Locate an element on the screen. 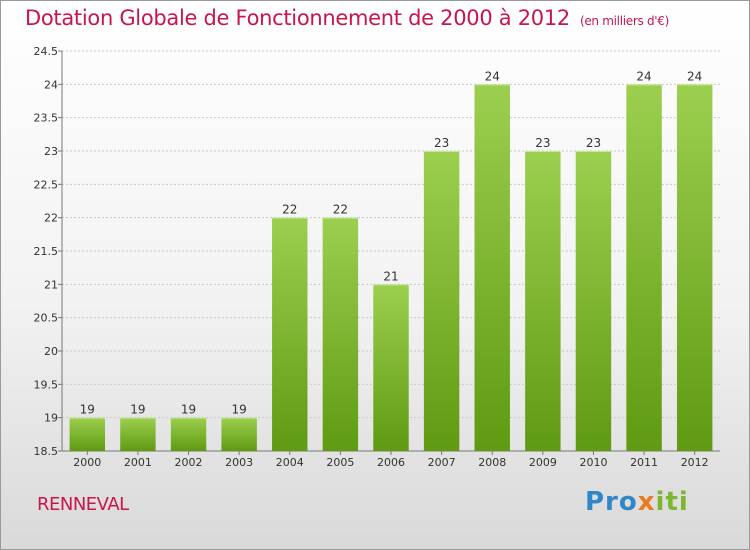 The image size is (750, 550). x-tick-label: 2004 is located at coordinates (290, 462).